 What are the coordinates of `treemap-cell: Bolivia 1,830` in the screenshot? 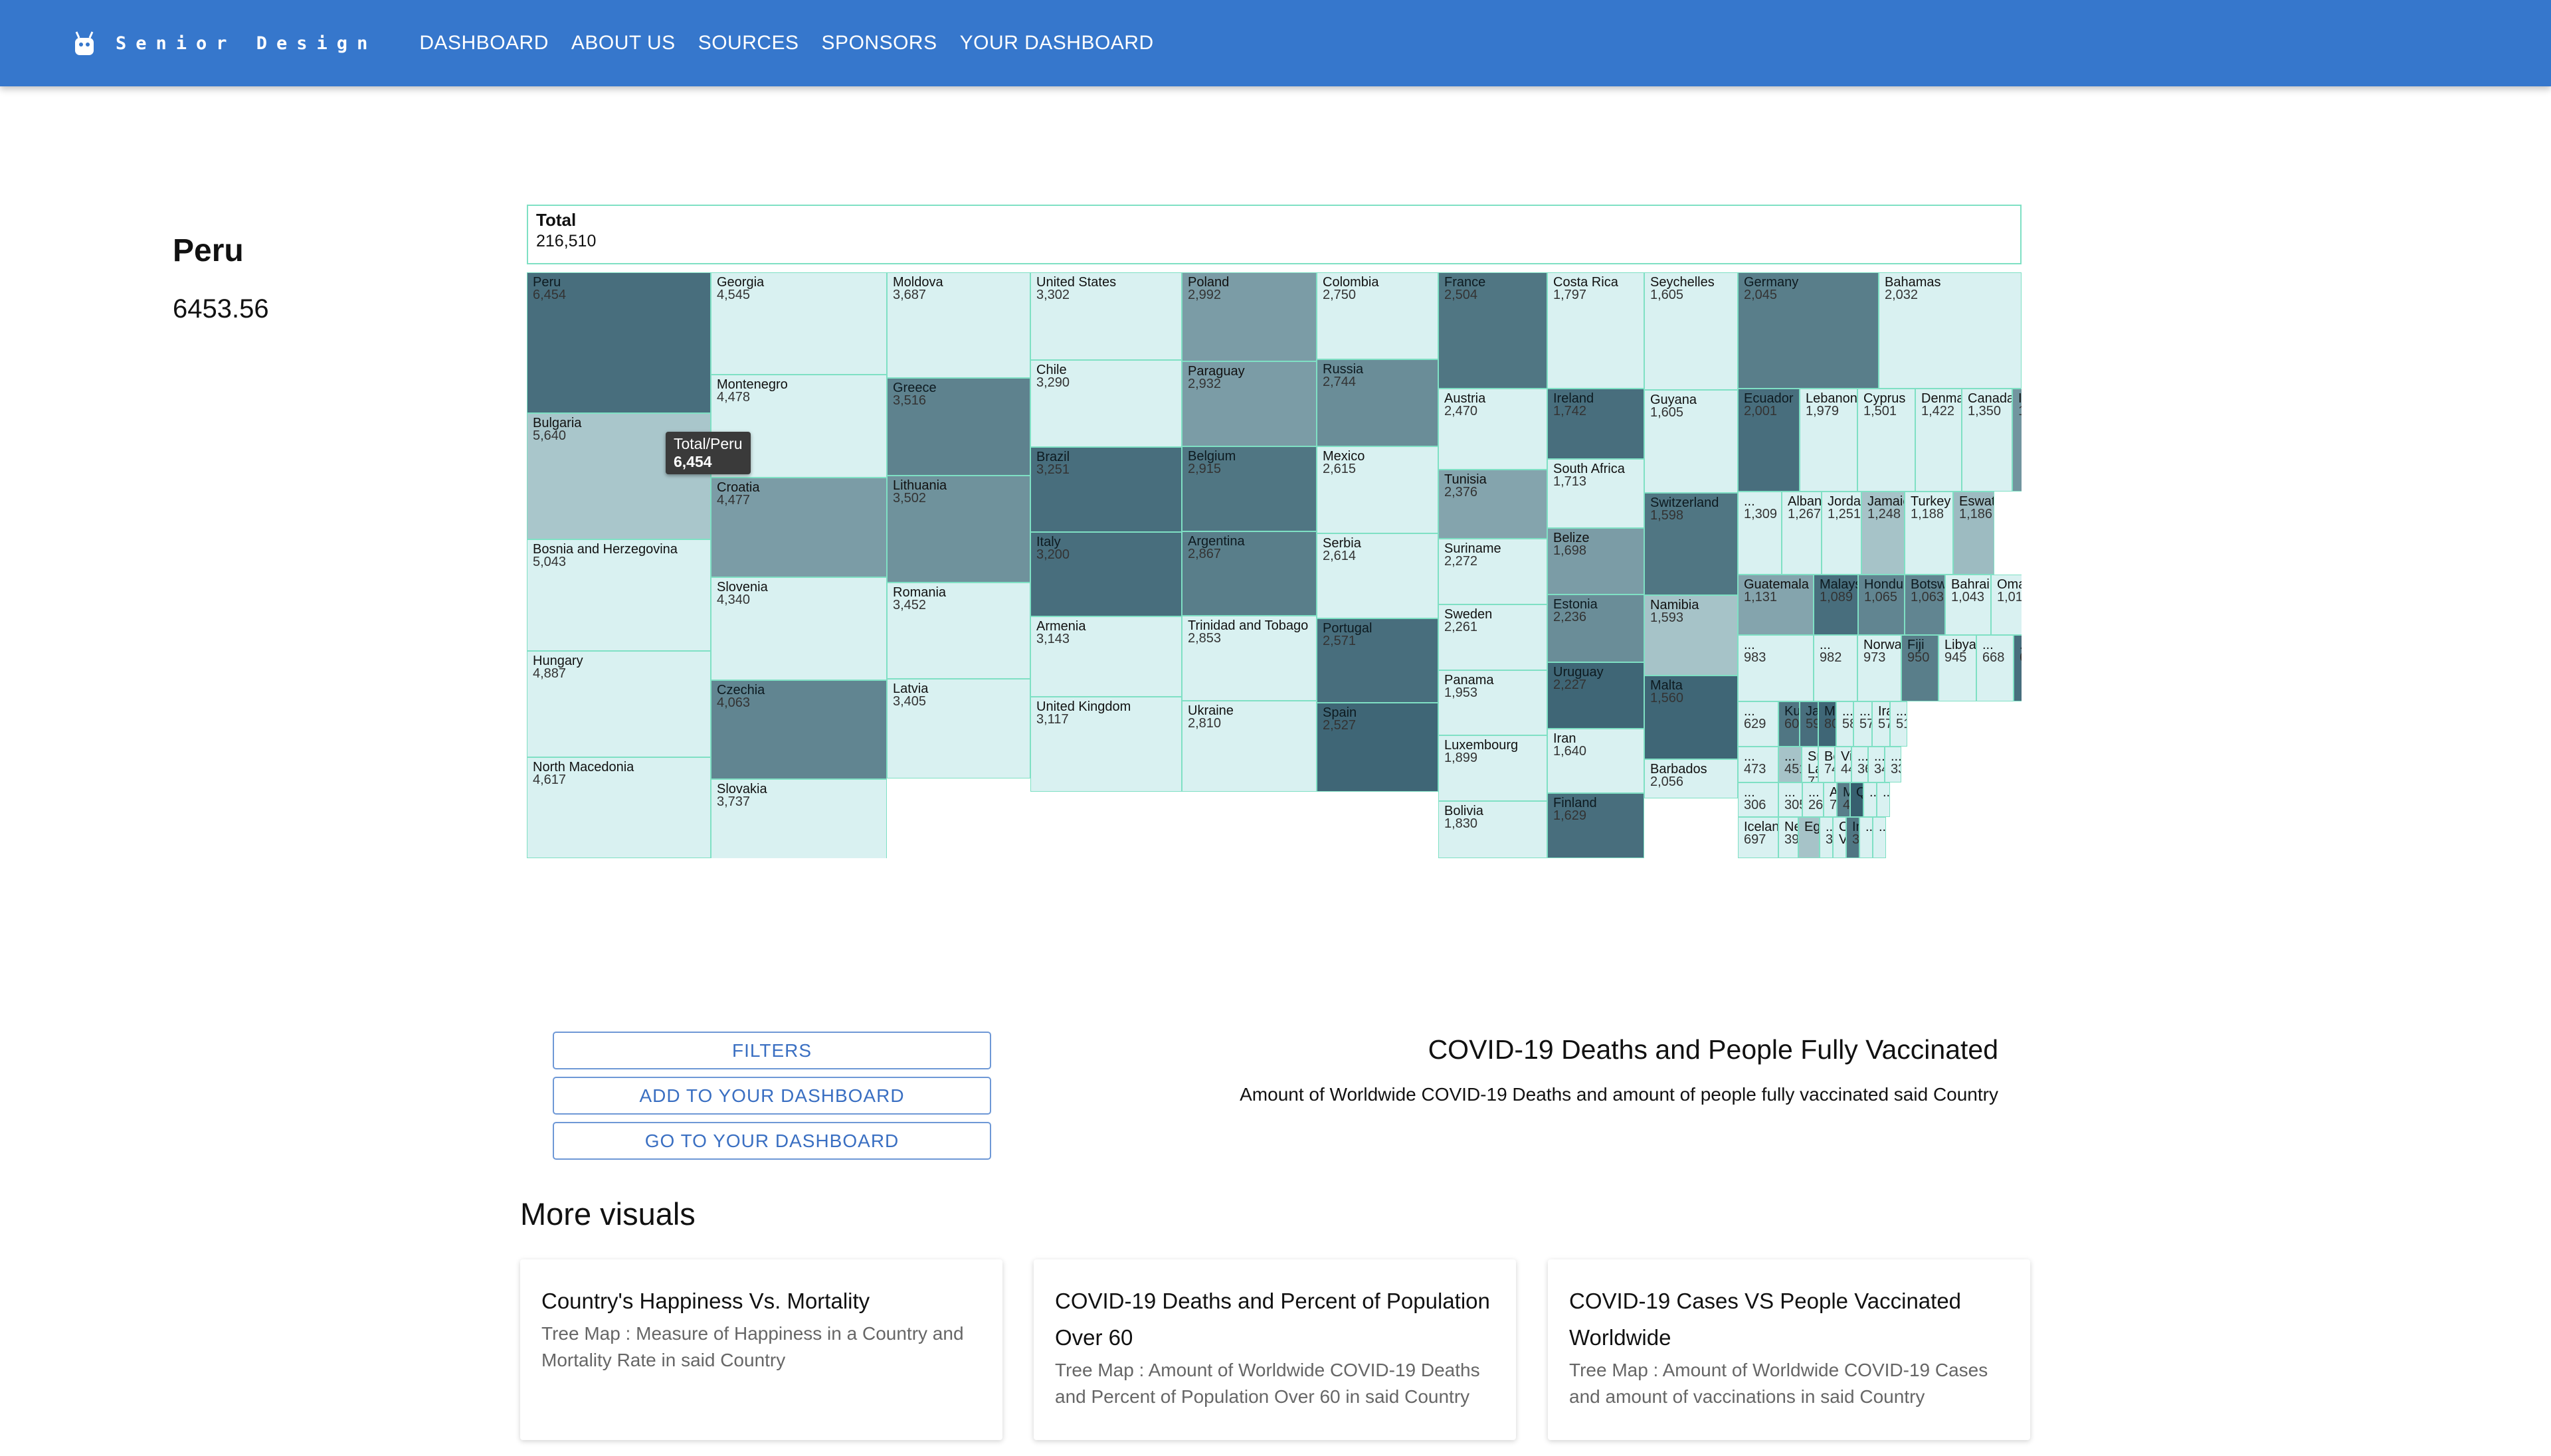 It's located at (1493, 829).